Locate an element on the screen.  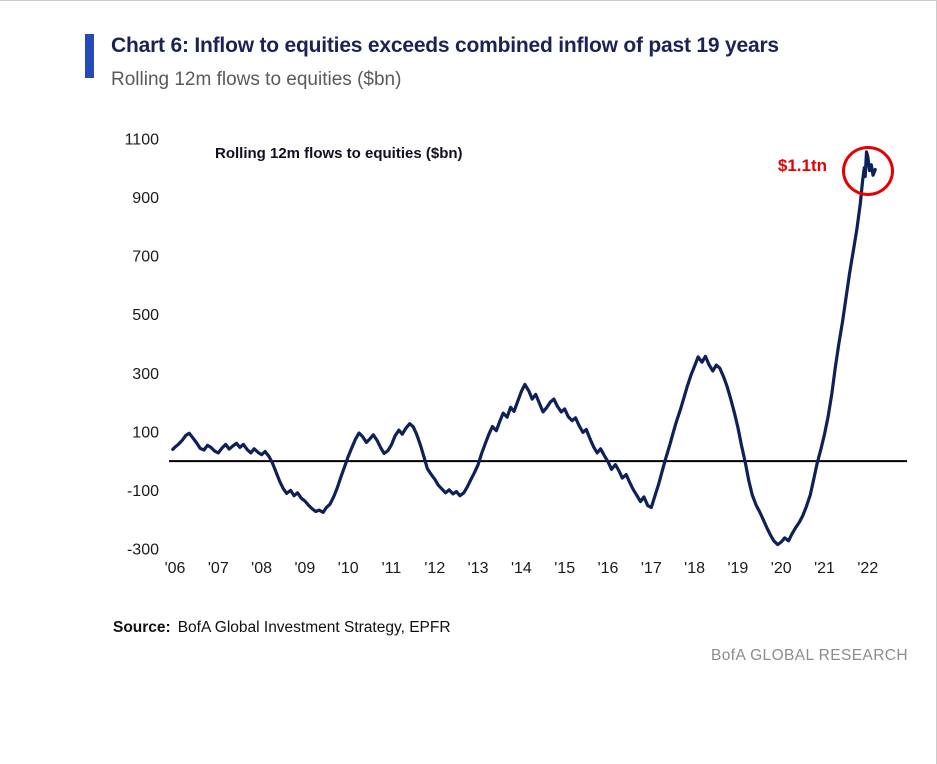
x-tick-label: '20 is located at coordinates (781, 568).